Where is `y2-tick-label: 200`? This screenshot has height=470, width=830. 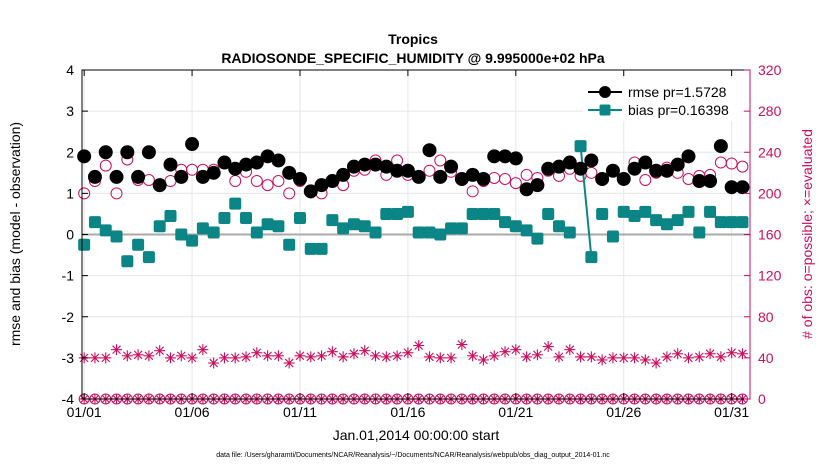 y2-tick-label: 200 is located at coordinates (770, 193).